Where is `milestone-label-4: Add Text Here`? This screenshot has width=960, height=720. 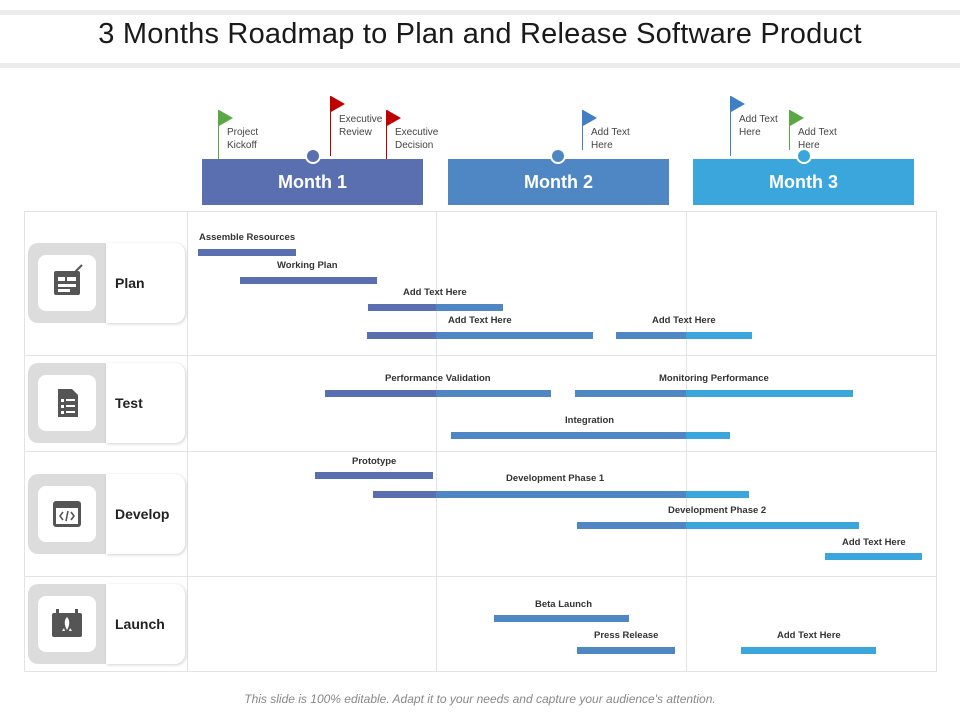 milestone-label-4: Add Text Here is located at coordinates (610, 139).